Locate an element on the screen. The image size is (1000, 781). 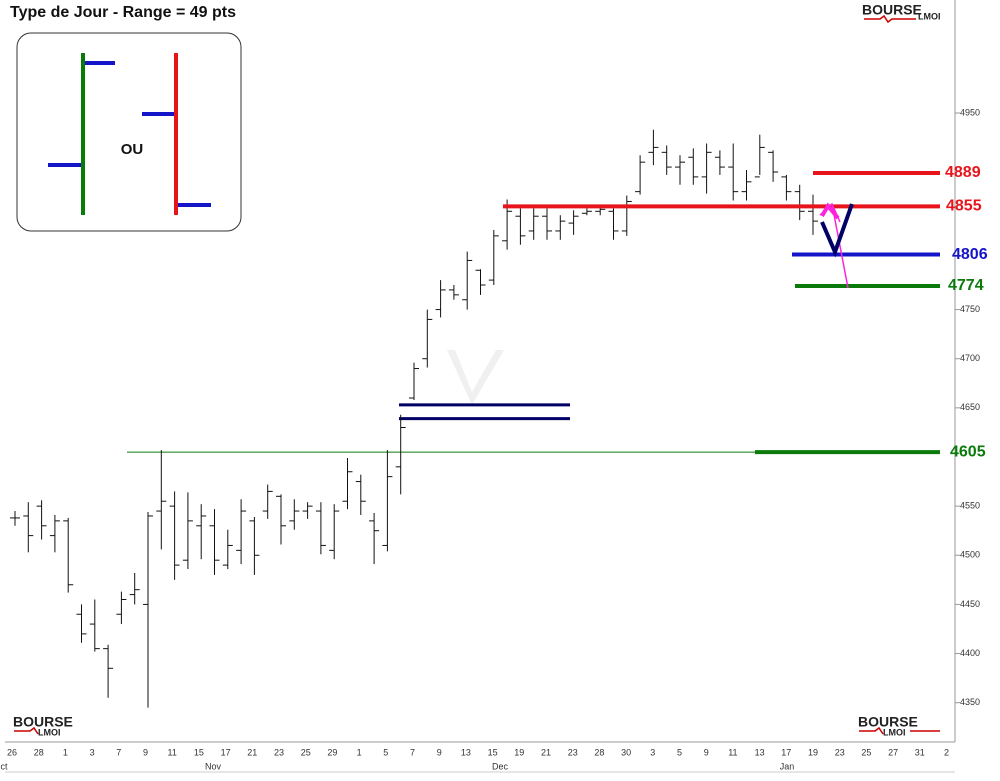
chart-title: Type de Jour - Range = 49 pts is located at coordinates (123, 12).